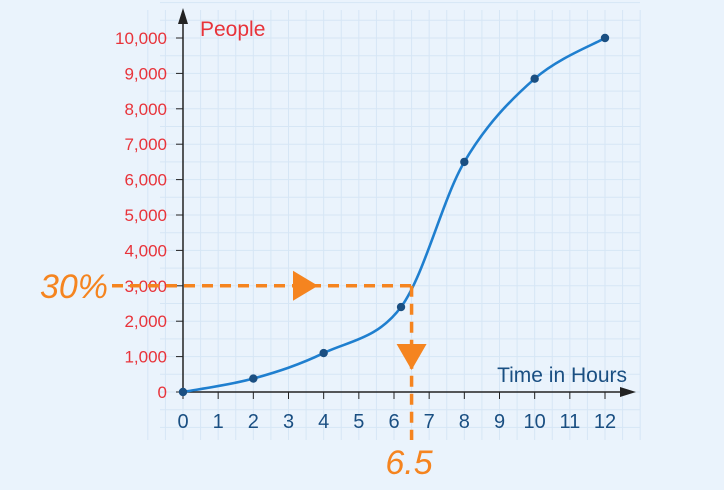 This screenshot has height=490, width=724. What do you see at coordinates (605, 422) in the screenshot?
I see `x-tick-label: 12` at bounding box center [605, 422].